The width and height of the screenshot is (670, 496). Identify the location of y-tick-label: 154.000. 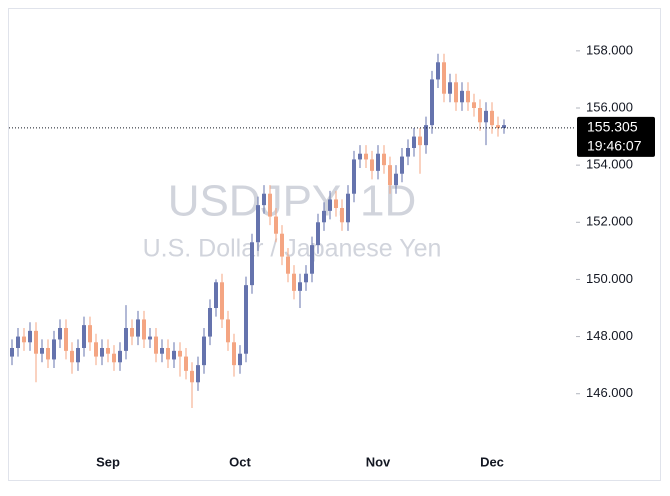
(609, 164).